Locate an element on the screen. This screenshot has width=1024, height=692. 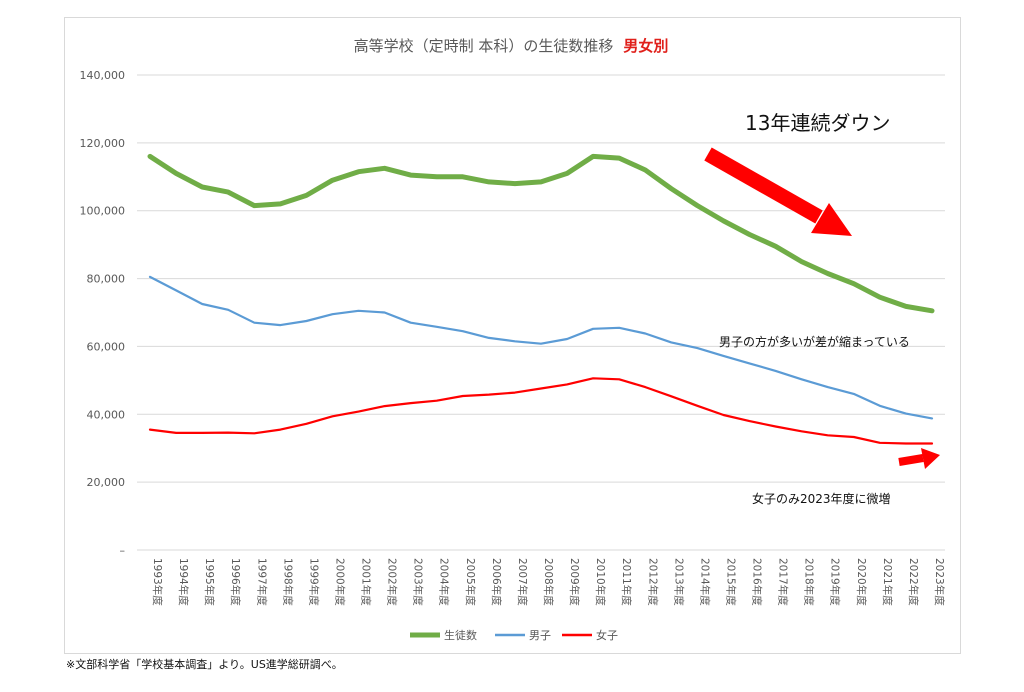
x-tick-label: 1995年度 is located at coordinates (209, 582).